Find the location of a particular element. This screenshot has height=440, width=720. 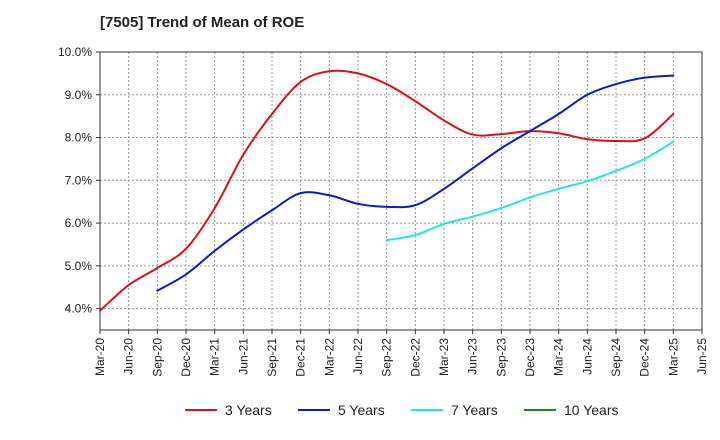

x-tick-label: Sep-21 is located at coordinates (272, 357).